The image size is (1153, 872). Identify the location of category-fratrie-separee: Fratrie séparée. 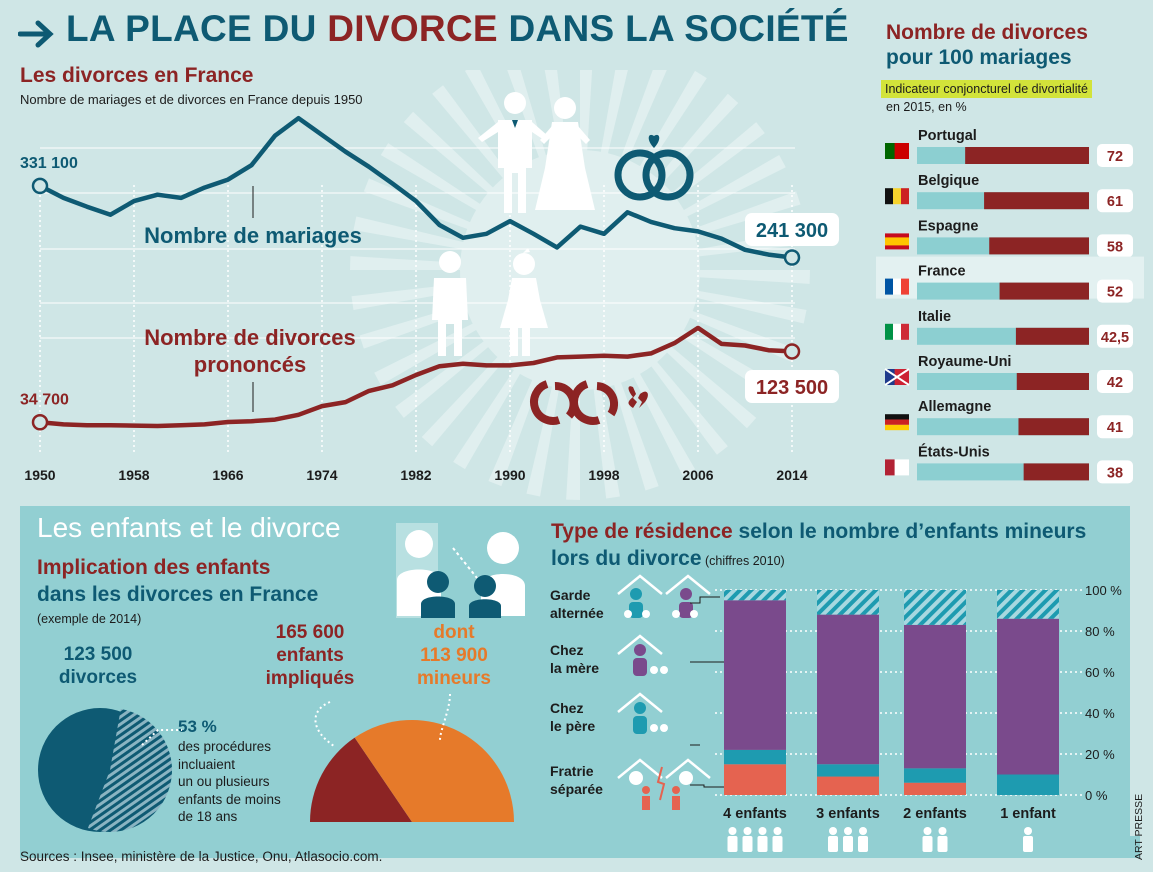
(576, 780).